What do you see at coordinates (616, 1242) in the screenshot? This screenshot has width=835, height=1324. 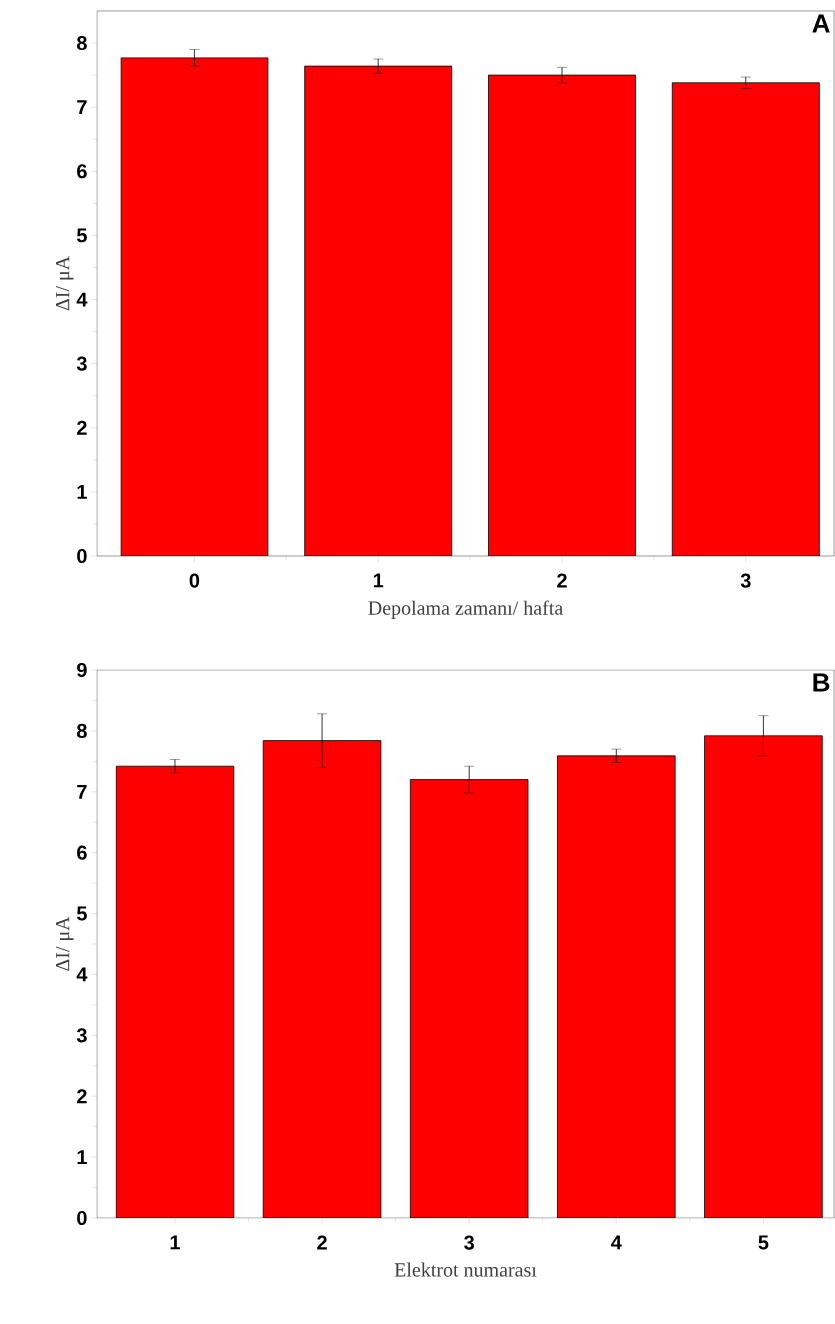 I see `x-tick-label: 4` at bounding box center [616, 1242].